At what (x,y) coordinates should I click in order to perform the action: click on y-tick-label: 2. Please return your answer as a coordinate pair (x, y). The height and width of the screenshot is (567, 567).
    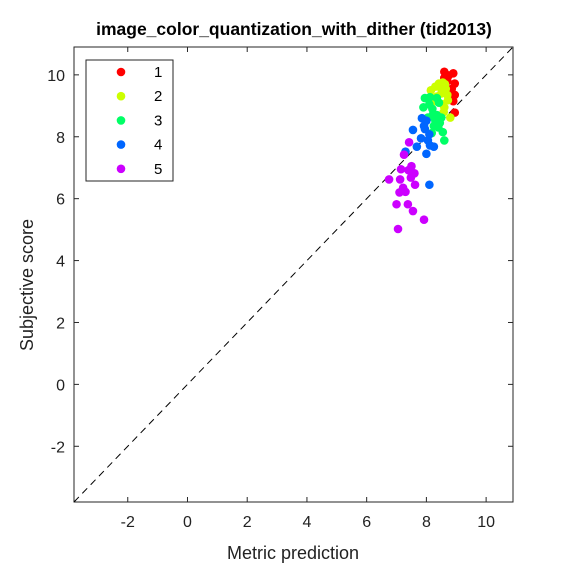
    Looking at the image, I should click on (60, 323).